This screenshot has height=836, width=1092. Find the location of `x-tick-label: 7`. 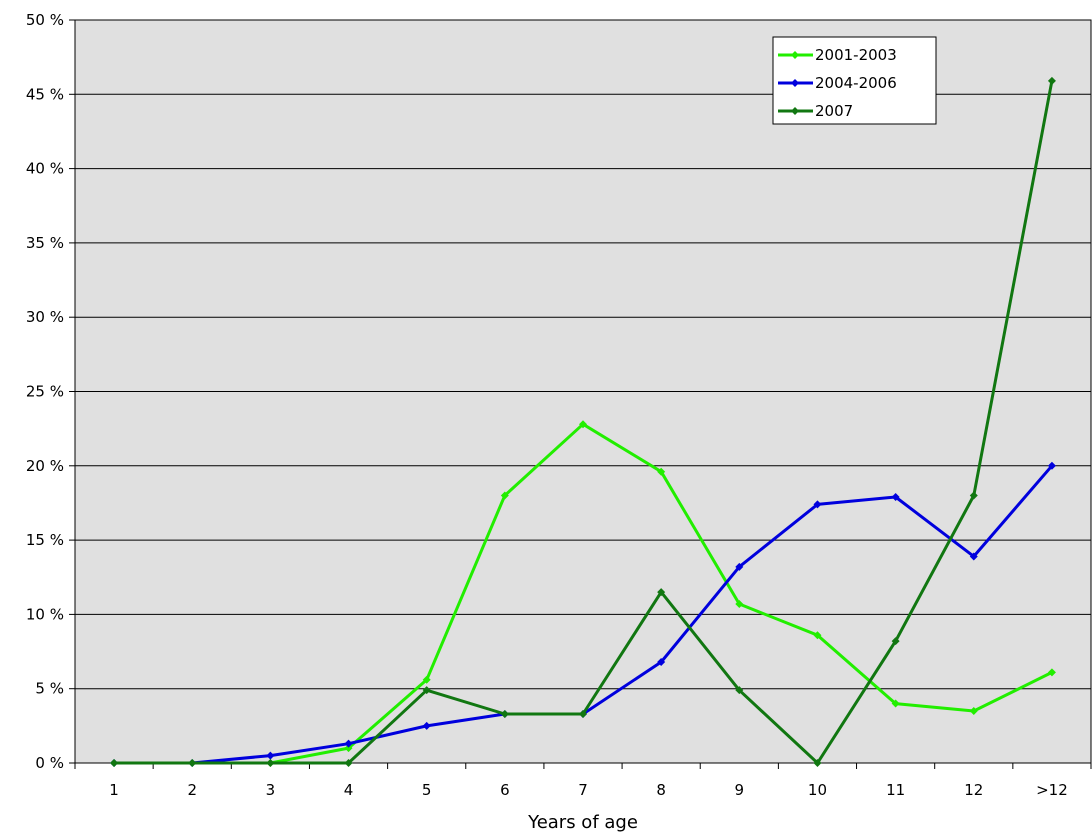

x-tick-label: 7 is located at coordinates (583, 790).